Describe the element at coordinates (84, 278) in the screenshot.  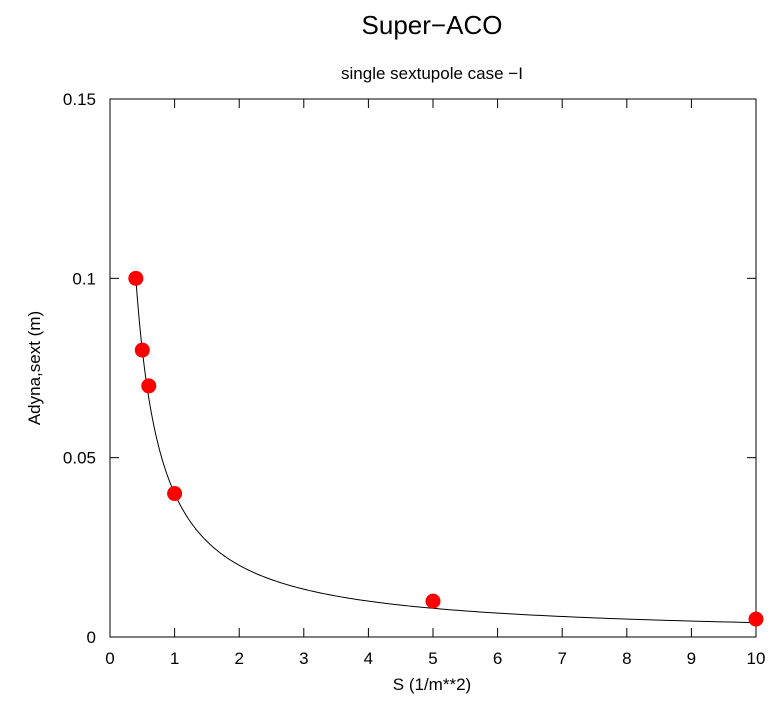
I see `y-tick-label: 0.1` at that location.